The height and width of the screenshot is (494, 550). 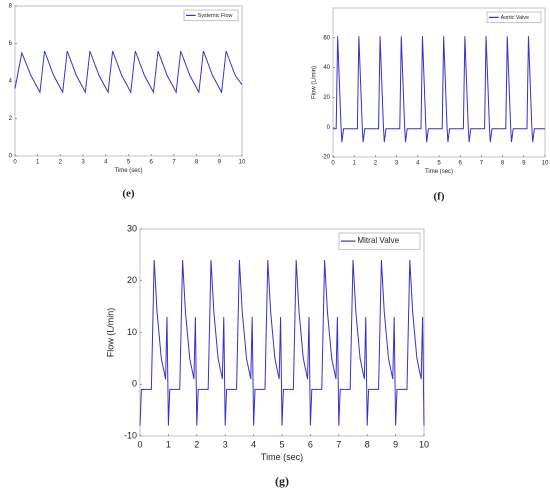 I want to click on caption: (g), so click(x=282, y=481).